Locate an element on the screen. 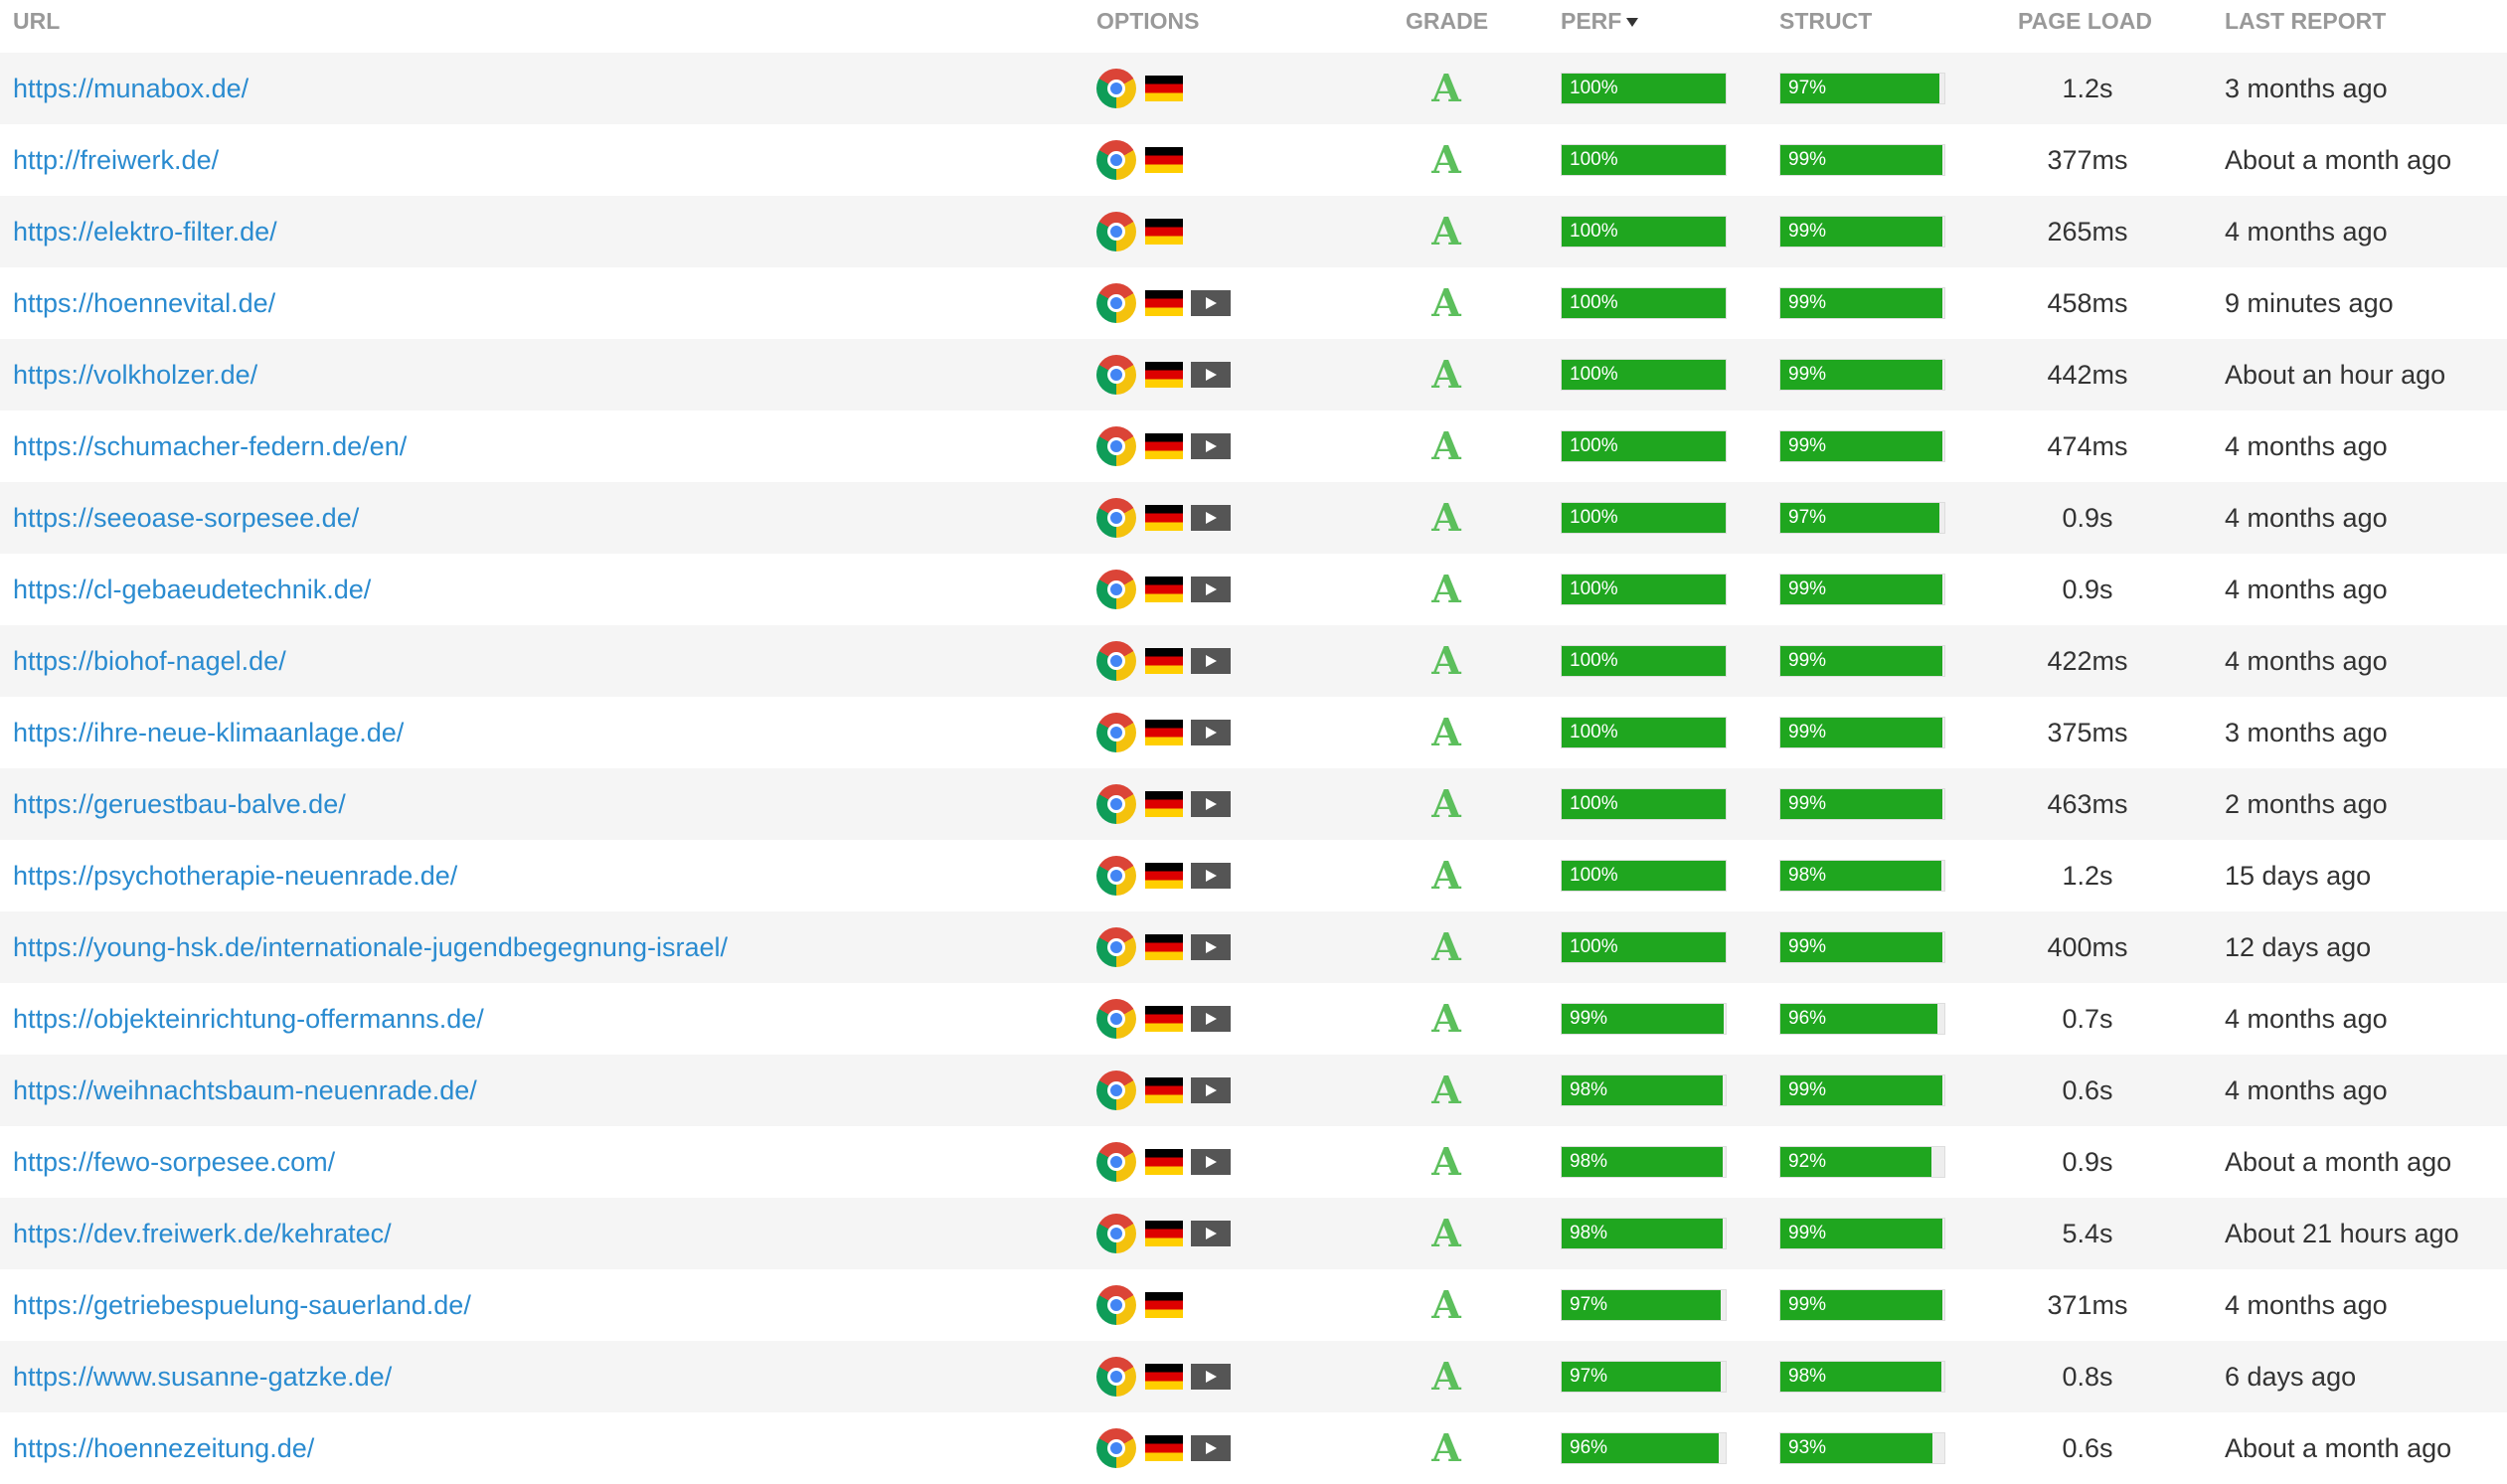 The image size is (2507, 1484). url-link: https://cl-gebaeudetechnik.de/ is located at coordinates (193, 589).